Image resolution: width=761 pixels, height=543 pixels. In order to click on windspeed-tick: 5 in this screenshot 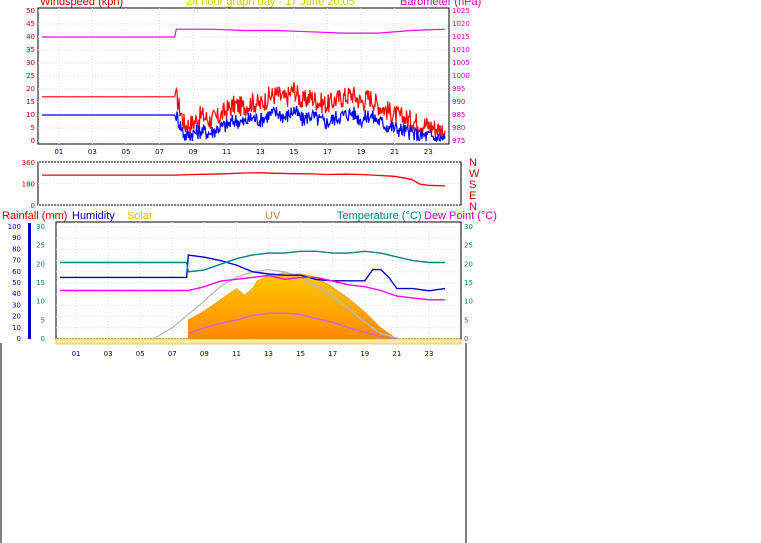, I will do `click(33, 128)`.